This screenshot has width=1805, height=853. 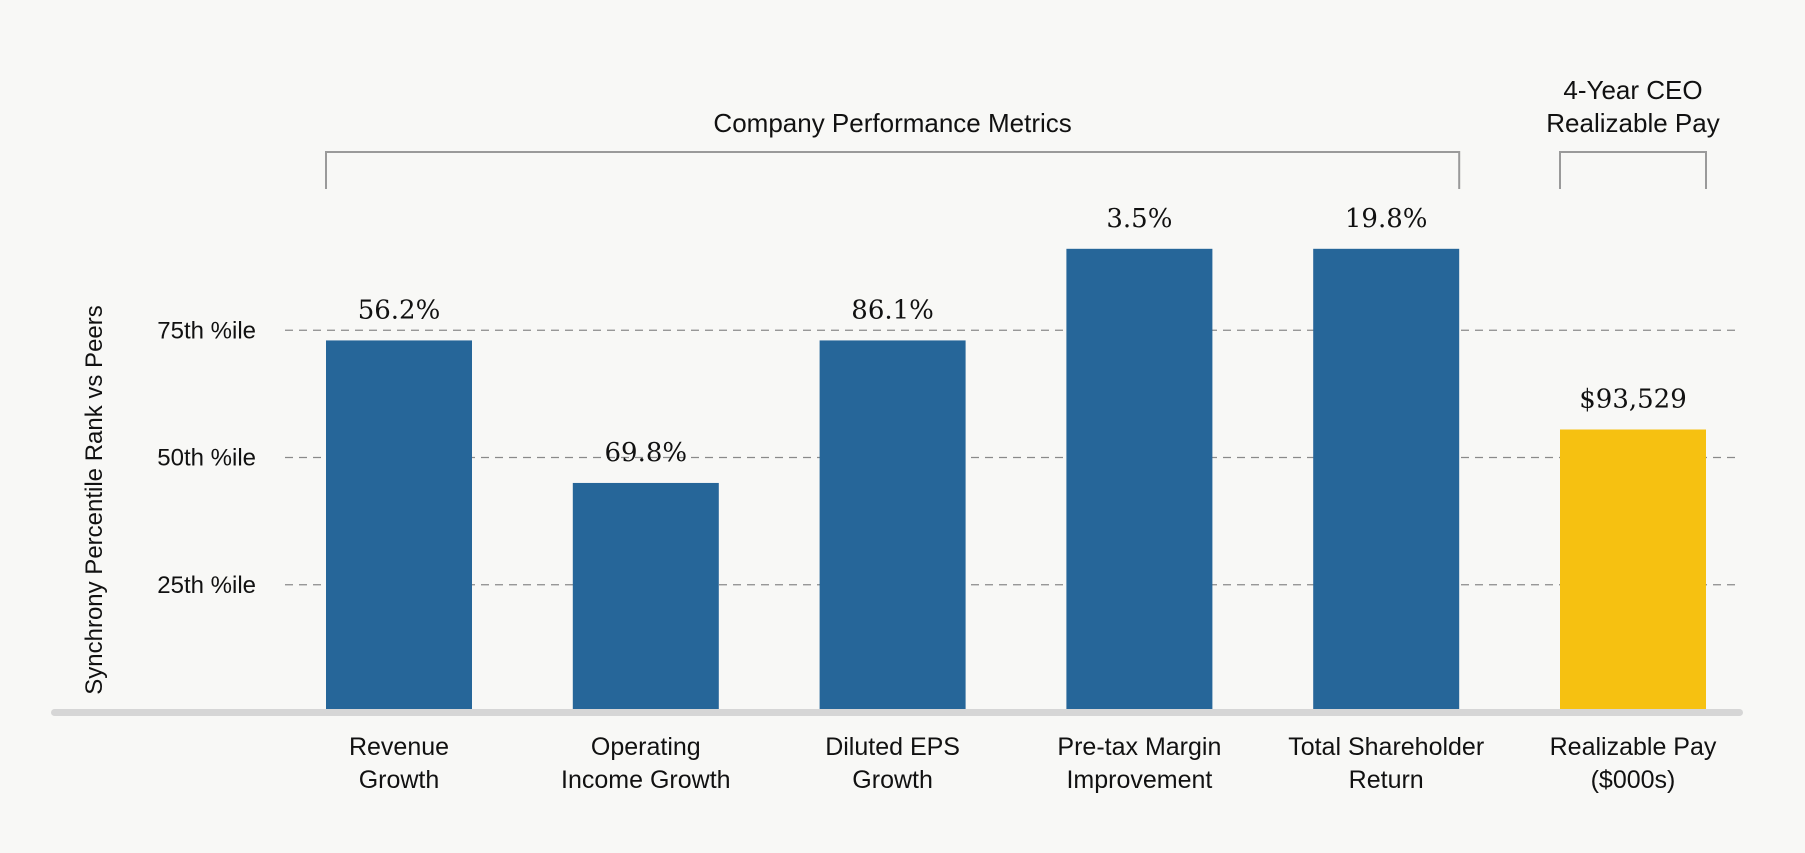 I want to click on x-tick-label: Total Shareholder, so click(x=1386, y=747).